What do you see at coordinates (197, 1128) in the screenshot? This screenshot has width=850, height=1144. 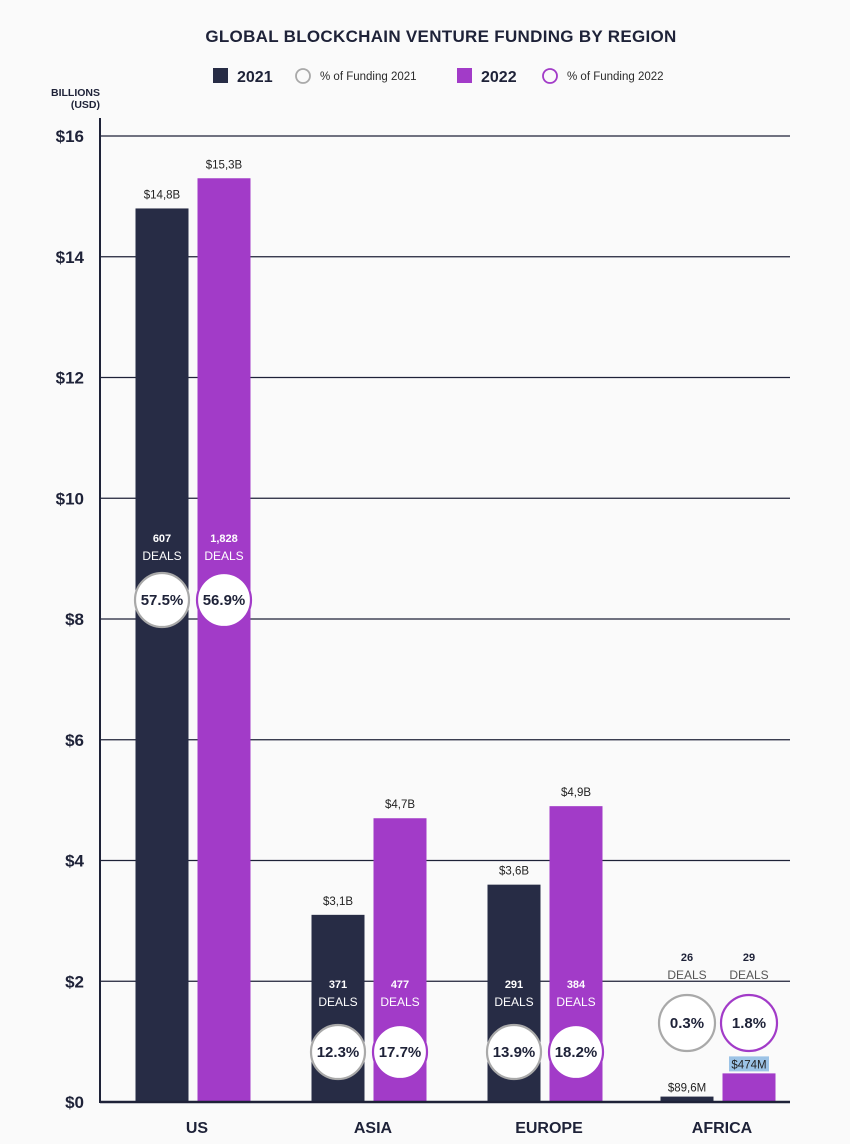 I see `x-tick-label: US` at bounding box center [197, 1128].